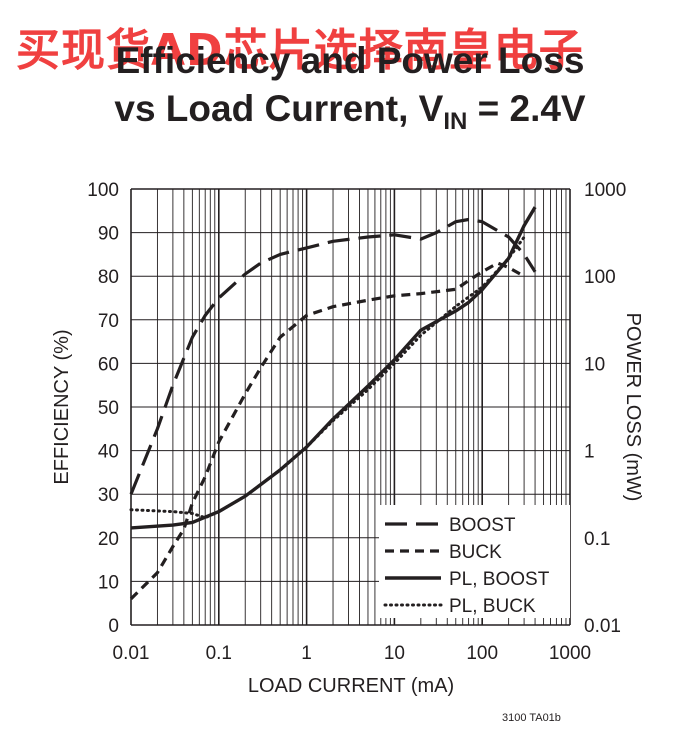 The height and width of the screenshot is (745, 700). Describe the element at coordinates (394, 653) in the screenshot. I see `x-tick-label: 10` at that location.